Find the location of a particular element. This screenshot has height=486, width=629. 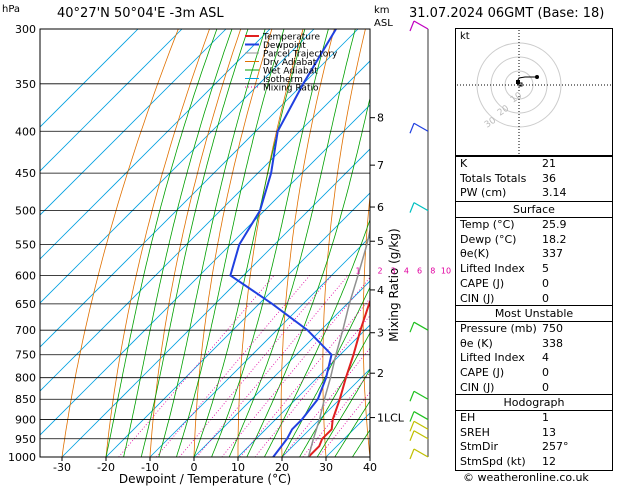

x-tick-label: 10 is located at coordinates (238, 467).